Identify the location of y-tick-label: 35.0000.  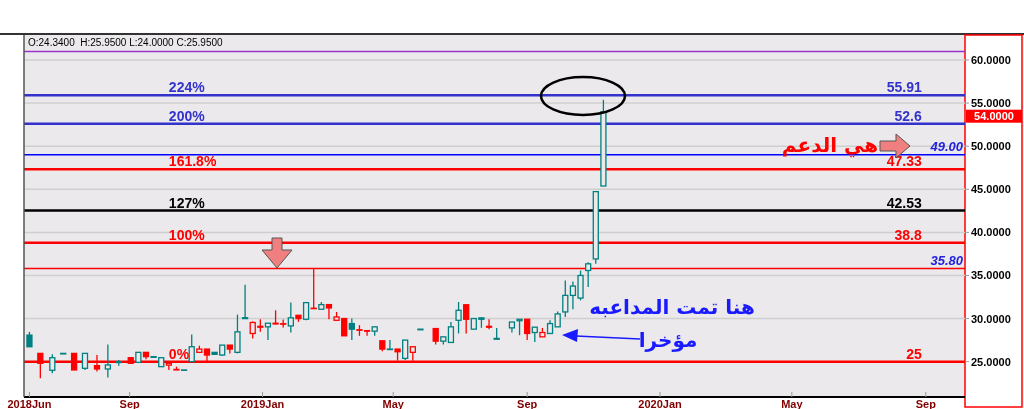
(991, 275).